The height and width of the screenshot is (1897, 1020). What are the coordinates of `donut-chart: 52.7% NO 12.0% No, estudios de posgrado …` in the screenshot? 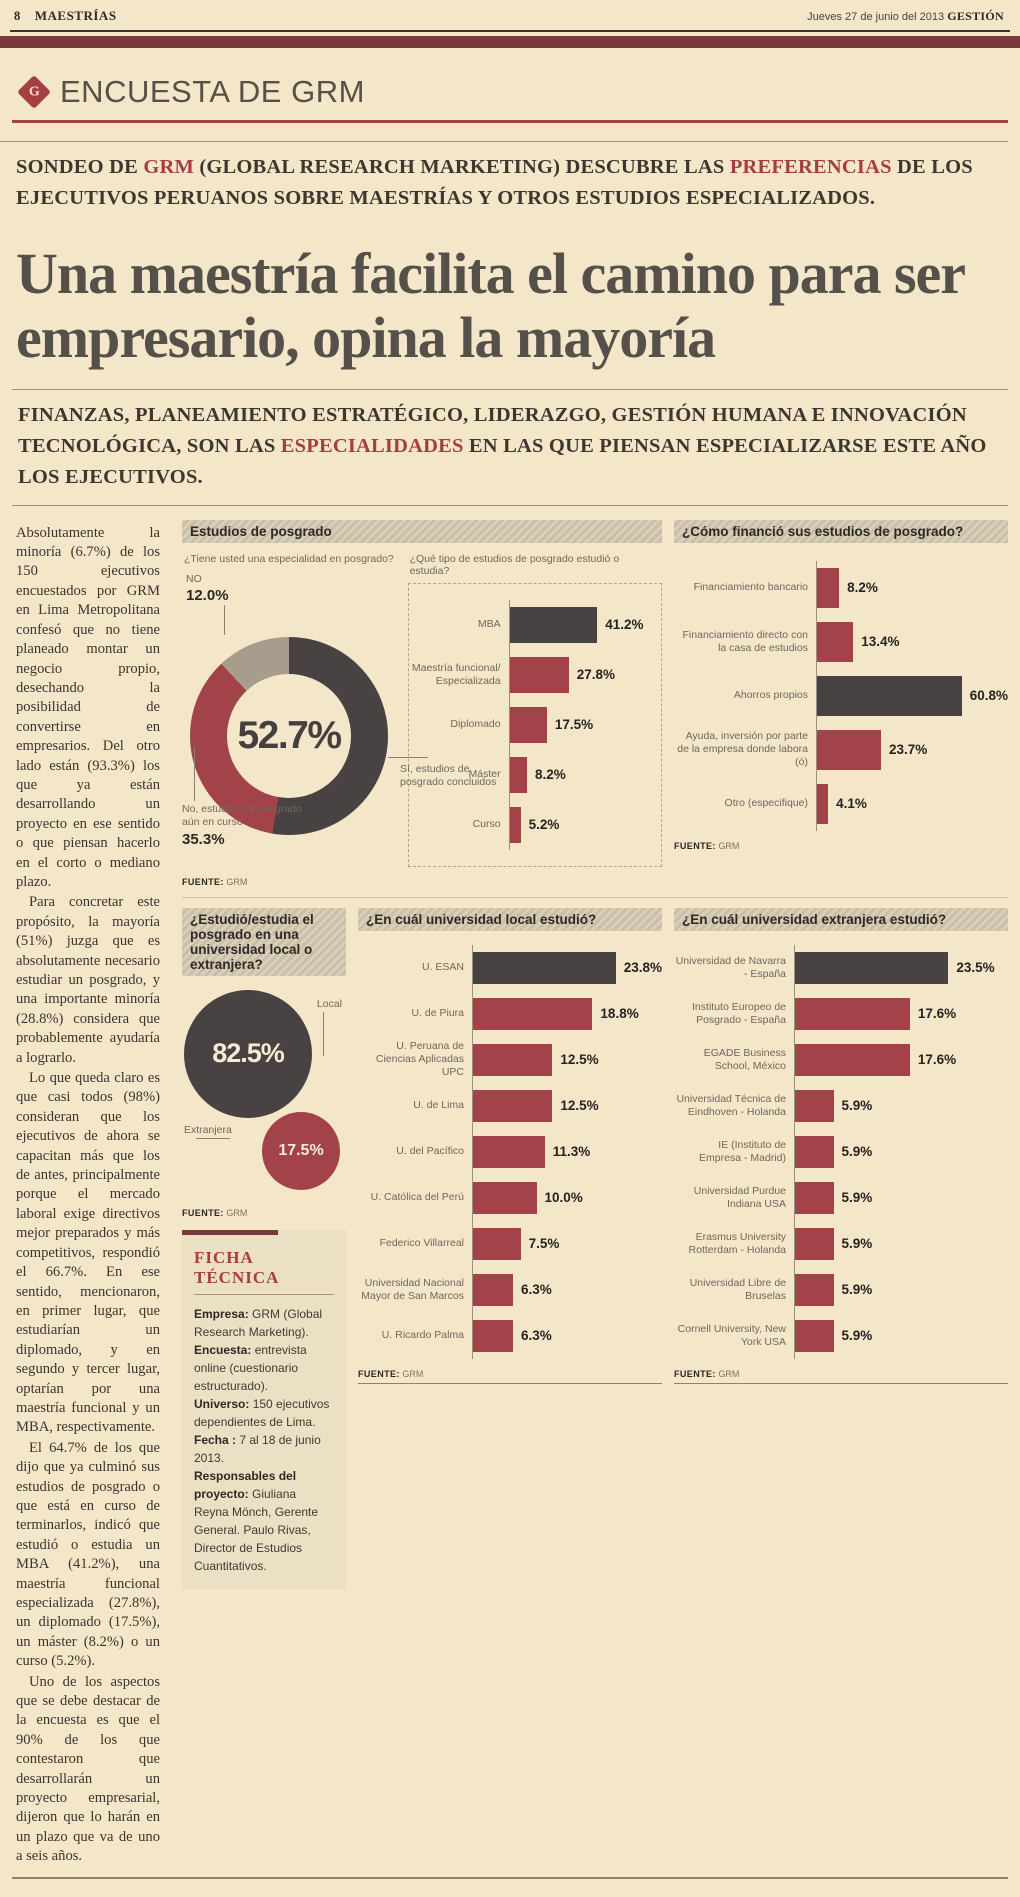 It's located at (339, 717).